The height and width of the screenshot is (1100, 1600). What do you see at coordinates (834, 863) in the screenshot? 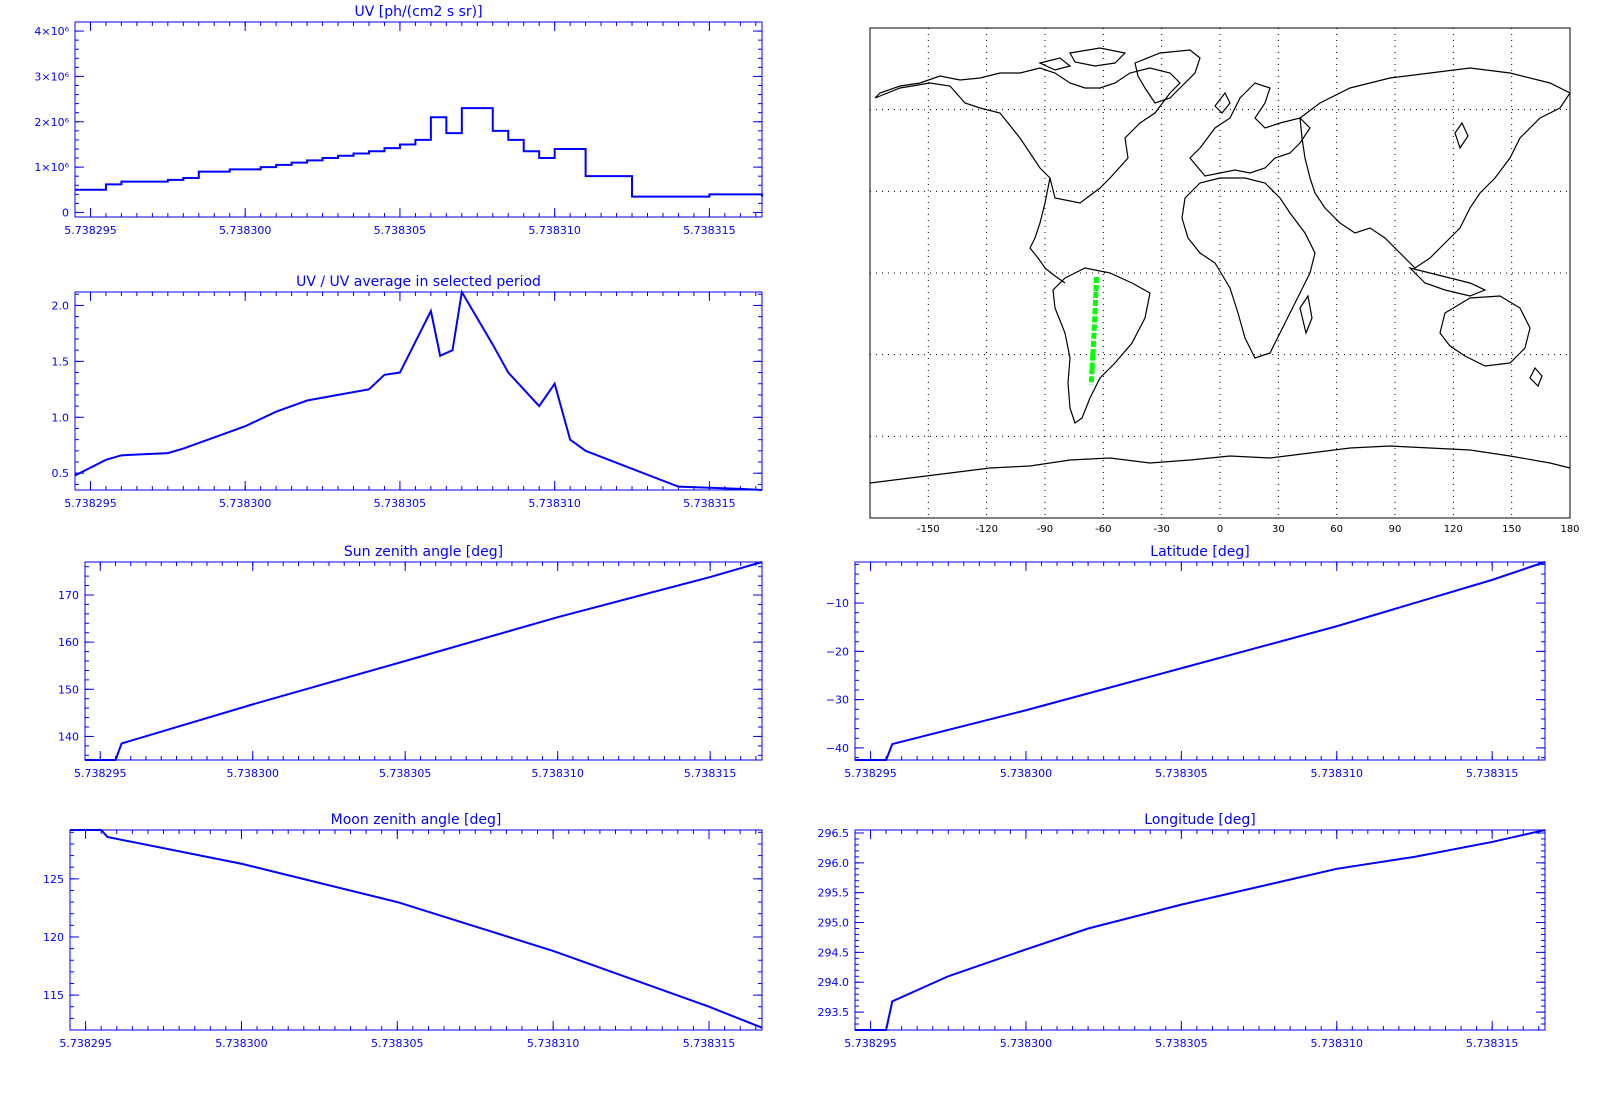
I see `y-tick-label: 296.0` at bounding box center [834, 863].